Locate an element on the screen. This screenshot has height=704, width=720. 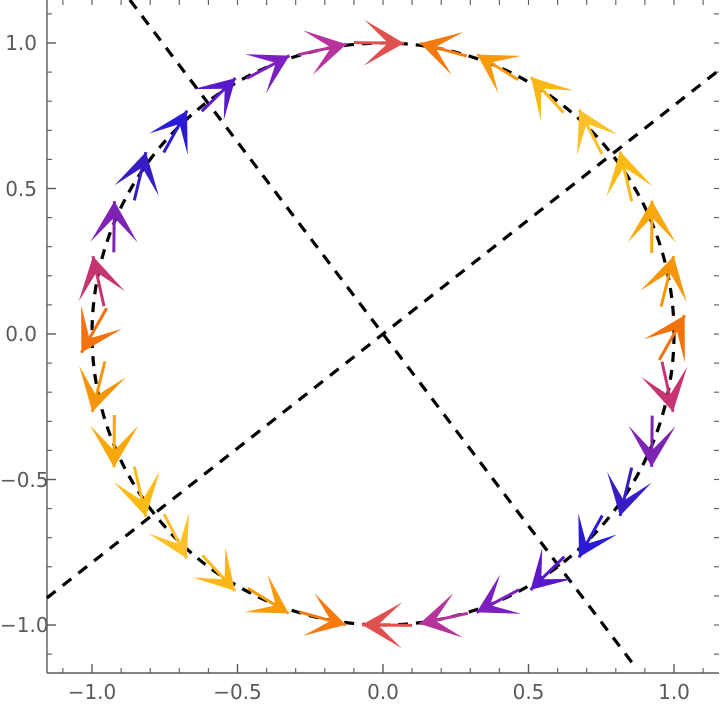
y-tick-label: −0.5 is located at coordinates (24, 479).